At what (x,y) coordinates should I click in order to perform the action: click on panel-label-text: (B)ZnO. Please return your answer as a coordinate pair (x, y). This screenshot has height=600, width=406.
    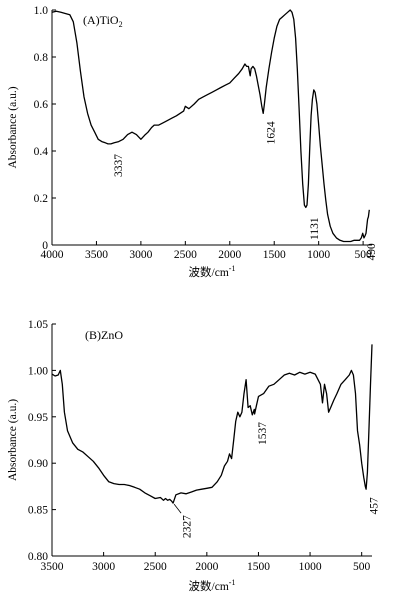
    Looking at the image, I should click on (104, 335).